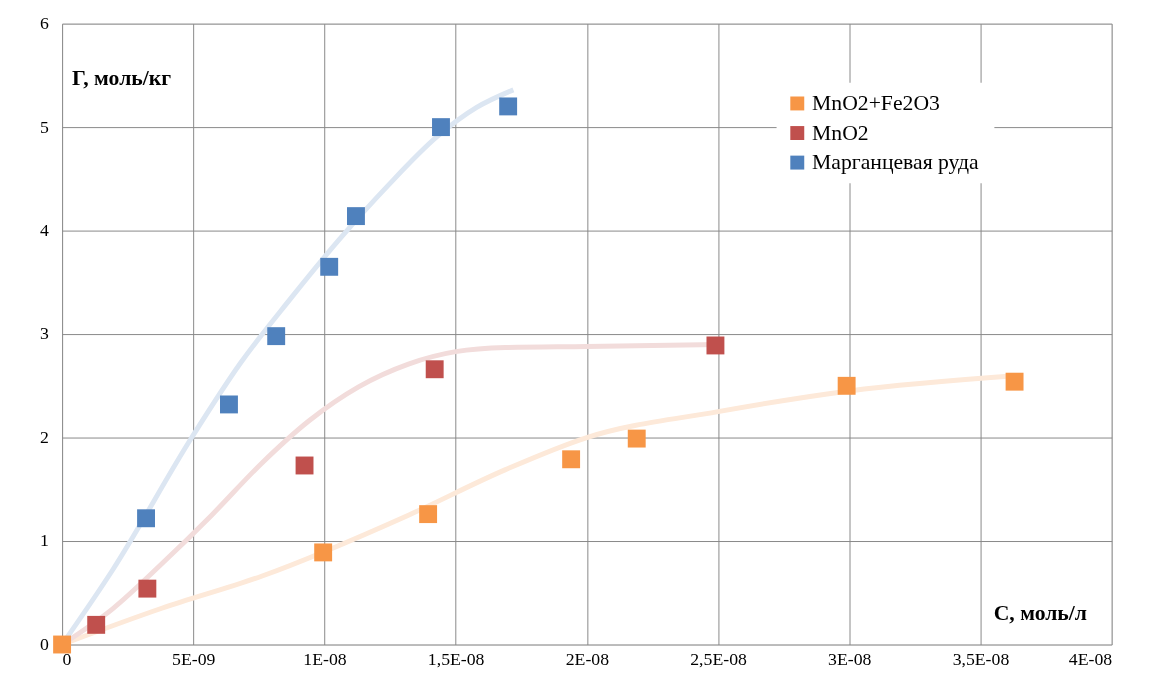 This screenshot has width=1156, height=697. Describe the element at coordinates (325, 658) in the screenshot. I see `x-tick-label: 1E-08` at that location.